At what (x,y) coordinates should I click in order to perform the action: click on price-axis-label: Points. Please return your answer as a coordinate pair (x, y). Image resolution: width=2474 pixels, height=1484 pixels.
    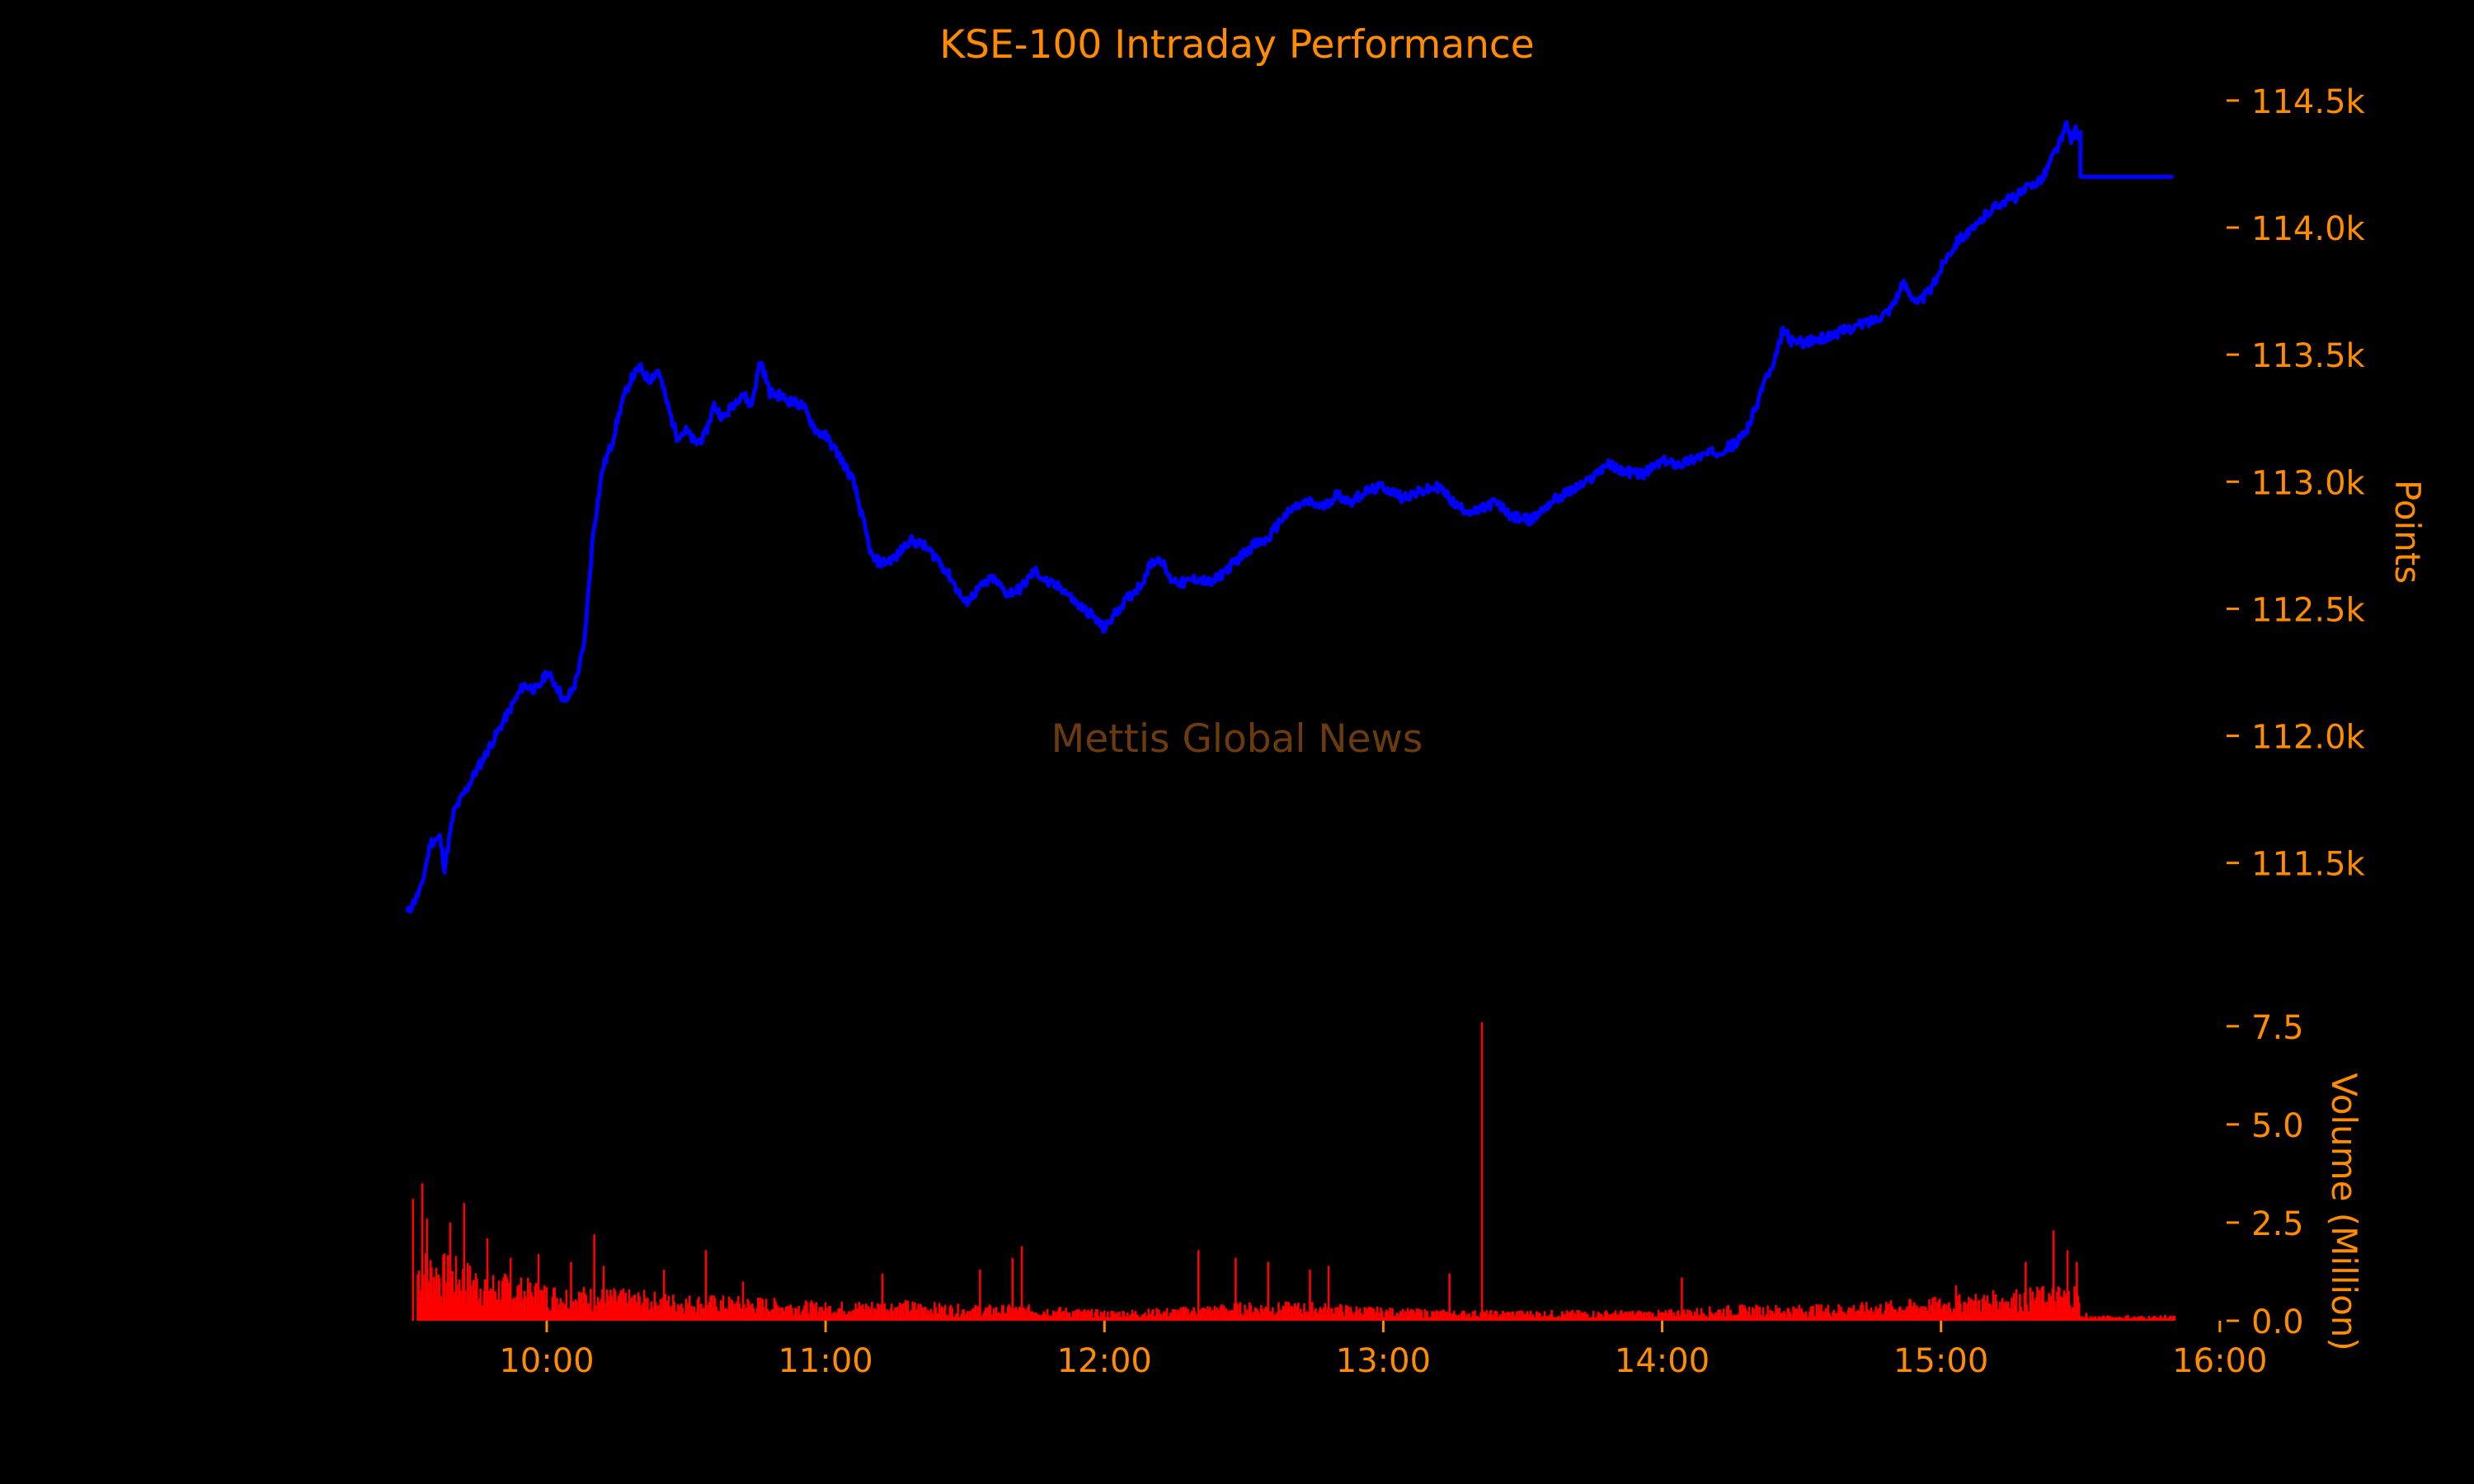
    Looking at the image, I should click on (2407, 532).